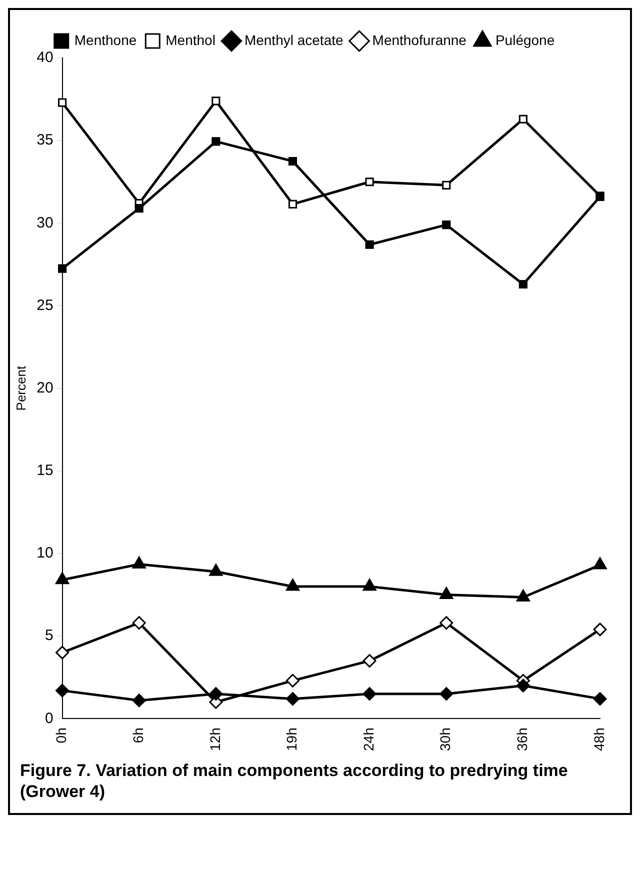 The image size is (642, 893). Describe the element at coordinates (45, 471) in the screenshot. I see `y-tick-label: 15` at that location.